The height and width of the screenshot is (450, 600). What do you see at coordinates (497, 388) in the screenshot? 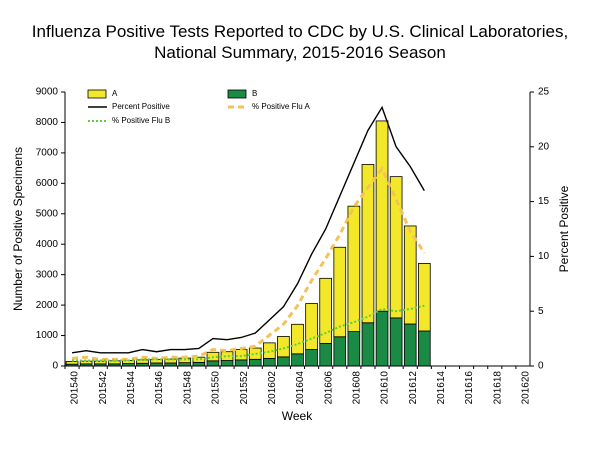
I see `x-tick-label: 201618` at bounding box center [497, 388].